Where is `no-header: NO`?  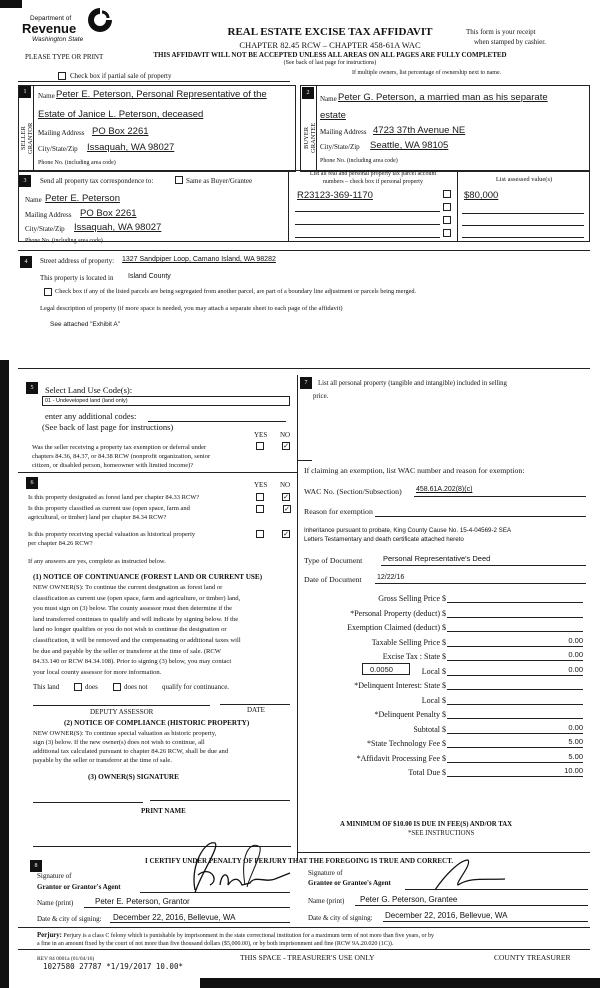 no-header: NO is located at coordinates (285, 485).